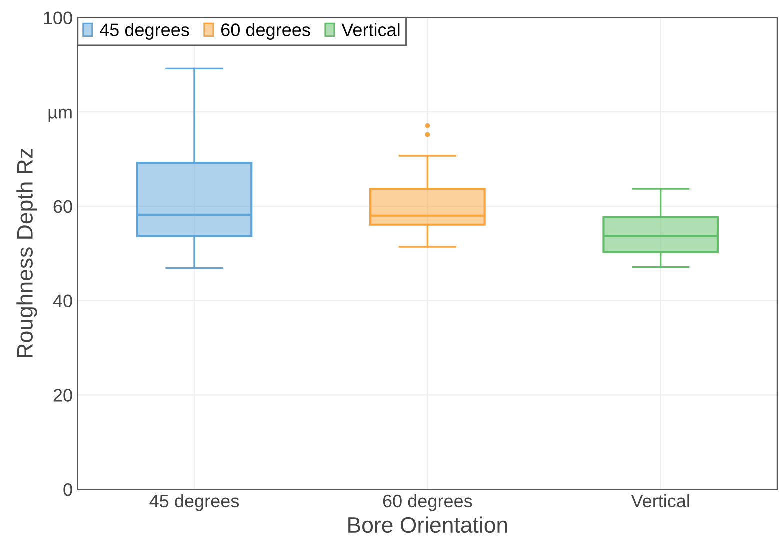 This screenshot has height=555, width=779. What do you see at coordinates (371, 29) in the screenshot?
I see `legend-label: Vertical` at bounding box center [371, 29].